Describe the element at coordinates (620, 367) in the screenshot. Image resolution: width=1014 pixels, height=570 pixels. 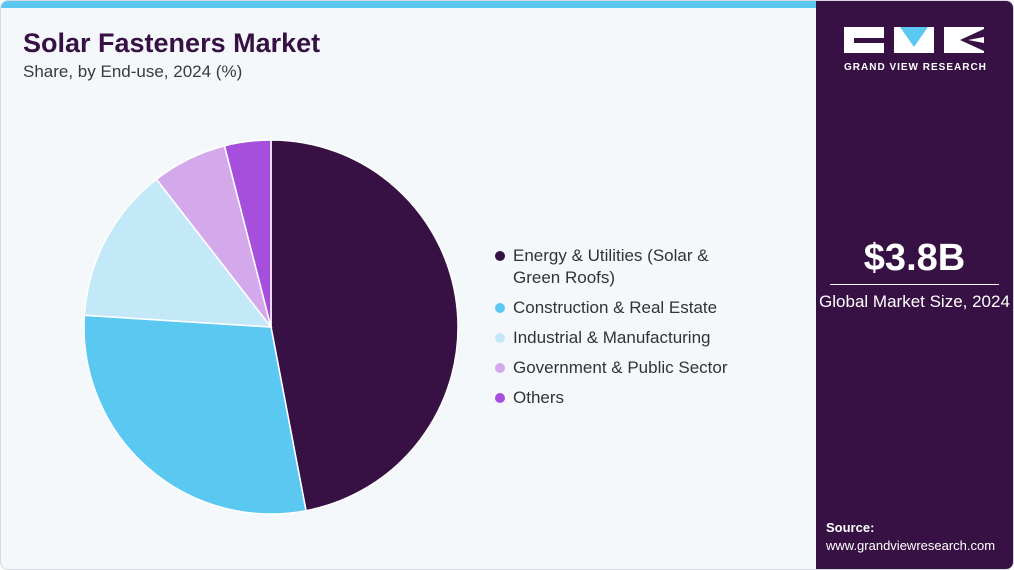
I see `legend-label: Government & Public Sector` at that location.